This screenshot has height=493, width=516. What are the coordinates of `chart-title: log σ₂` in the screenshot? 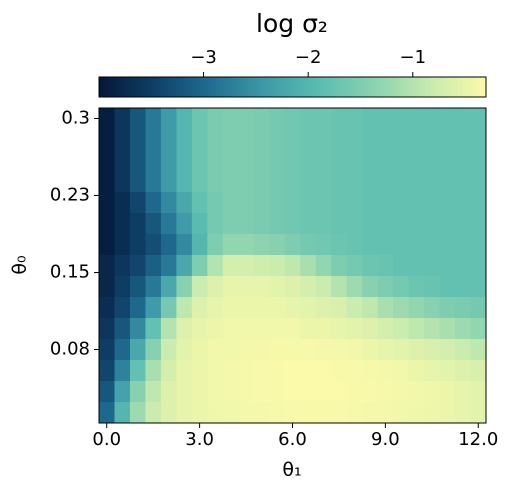 It's located at (292, 23).